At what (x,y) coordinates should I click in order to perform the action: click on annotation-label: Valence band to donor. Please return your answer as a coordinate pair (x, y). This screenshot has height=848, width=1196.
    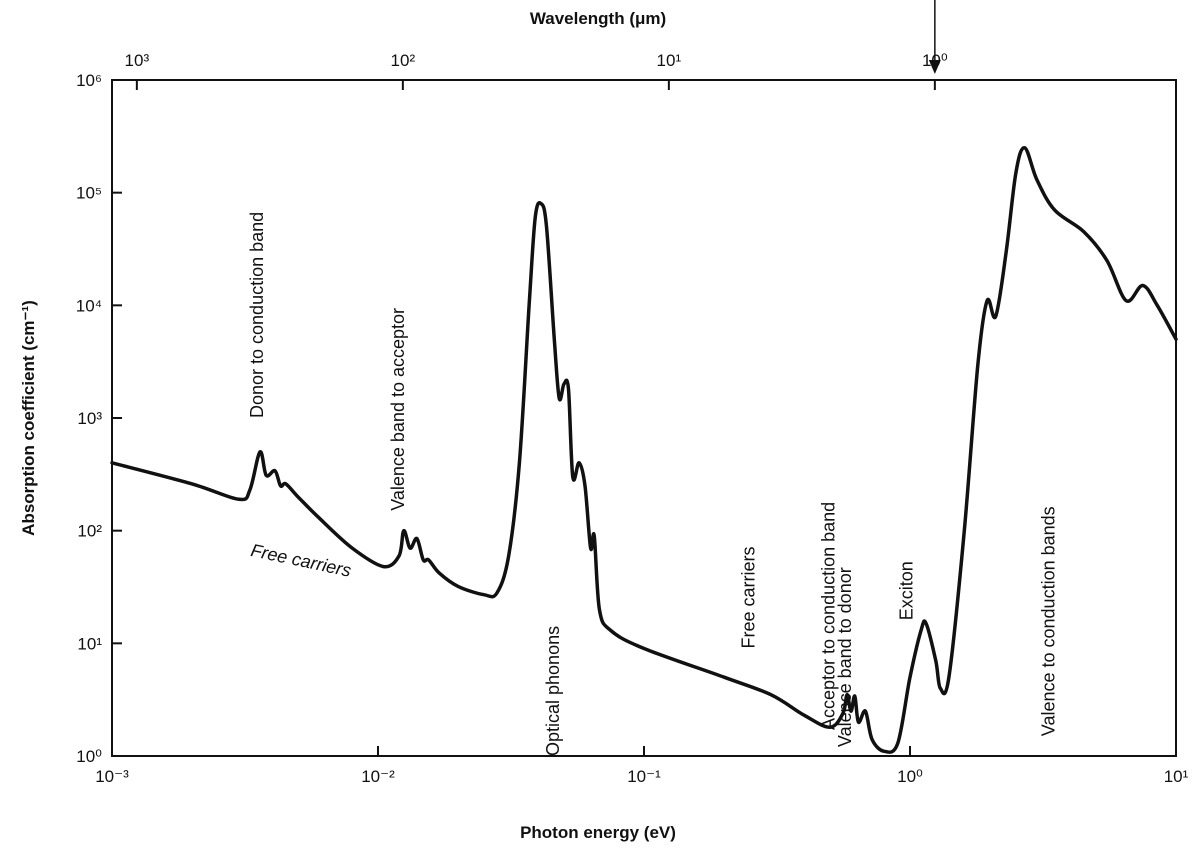
    Looking at the image, I should click on (845, 657).